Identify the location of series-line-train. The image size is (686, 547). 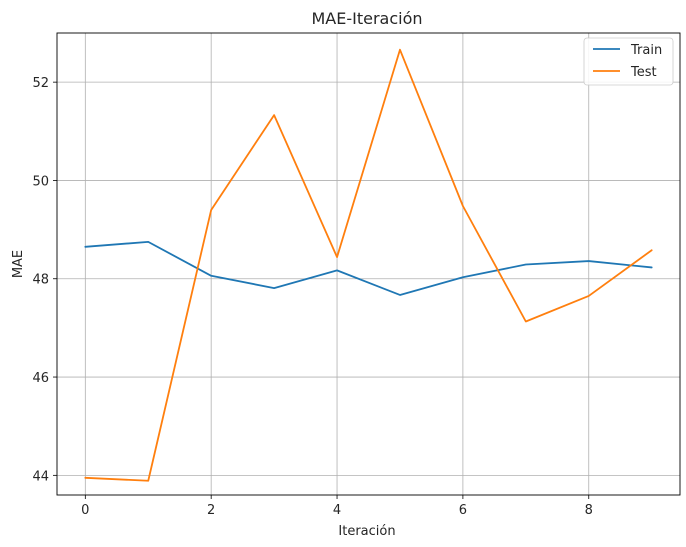
(368, 268).